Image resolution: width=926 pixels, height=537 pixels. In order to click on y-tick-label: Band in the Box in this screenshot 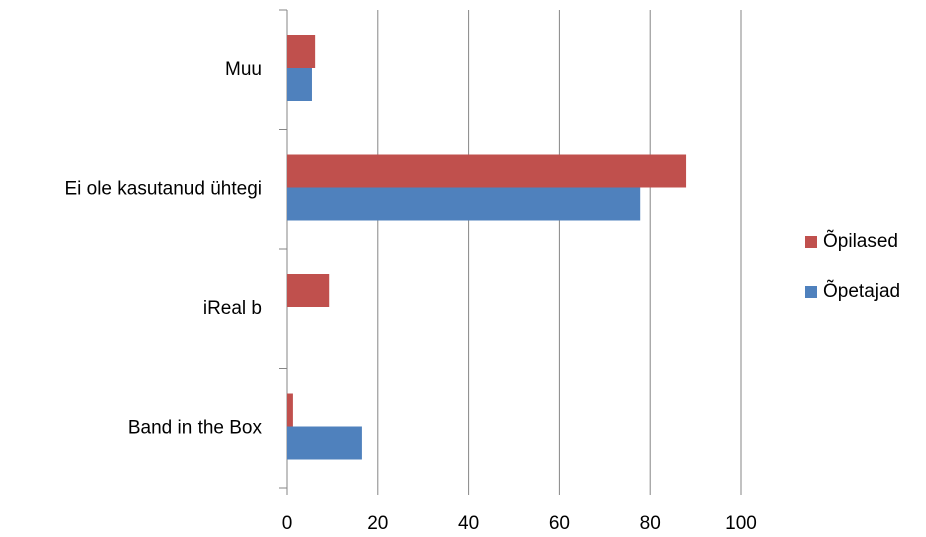, I will do `click(195, 427)`.